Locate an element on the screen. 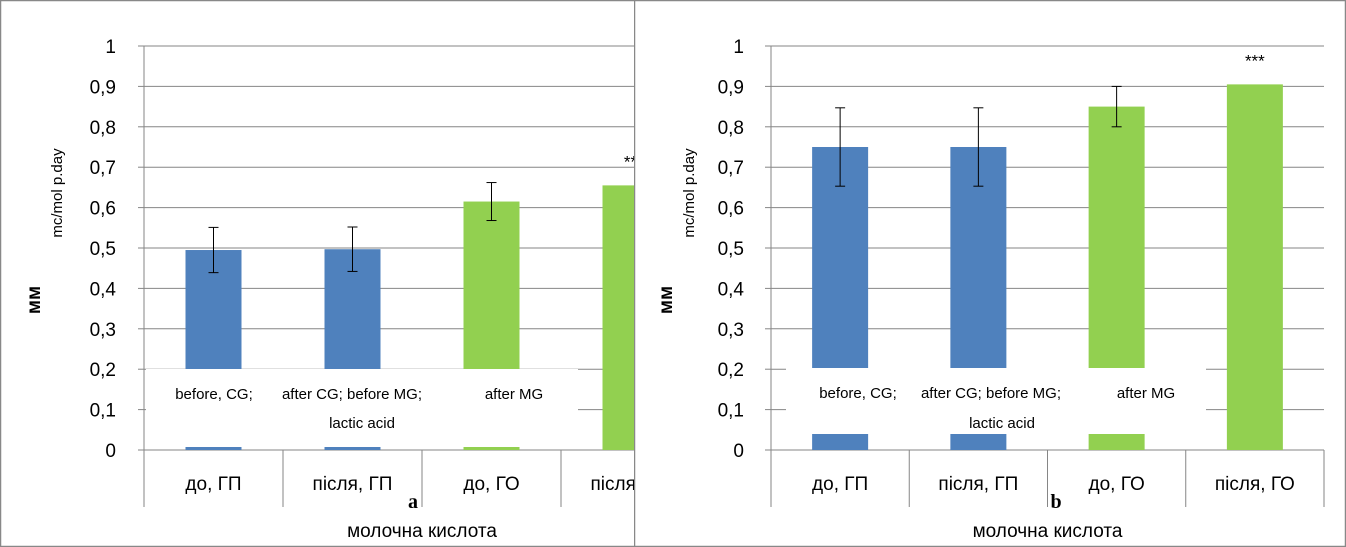  panel-letter: b is located at coordinates (1055, 502).